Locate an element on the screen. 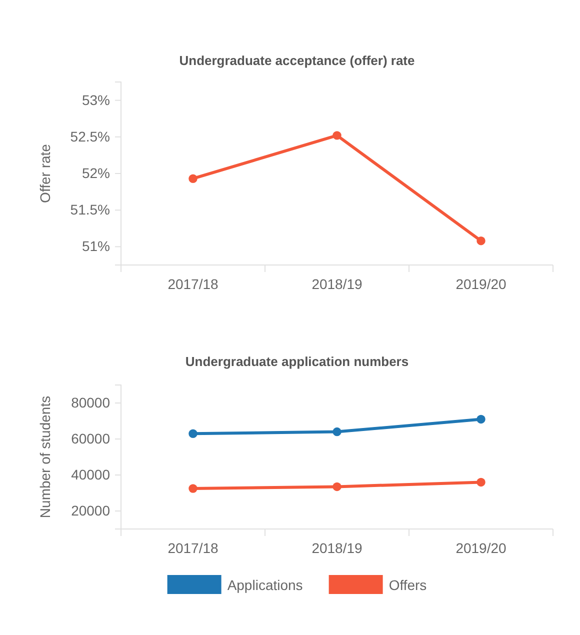  y-tick-label: 20000 is located at coordinates (90, 510).